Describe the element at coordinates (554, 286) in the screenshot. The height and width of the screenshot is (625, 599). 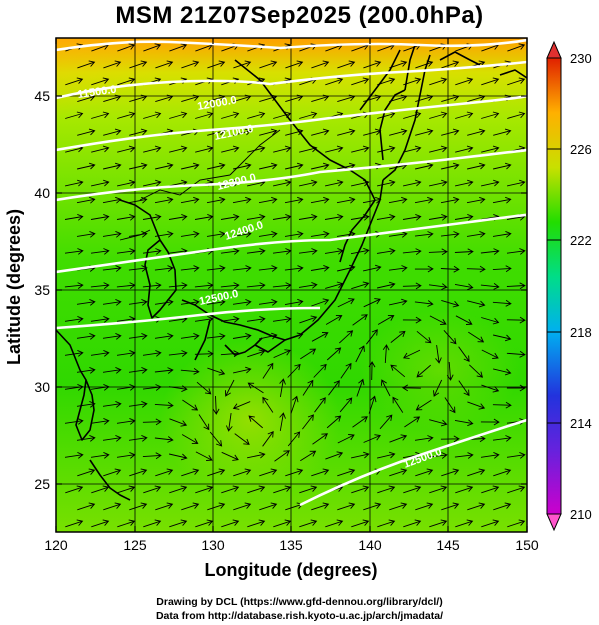
I see `colorbar-bar` at that location.